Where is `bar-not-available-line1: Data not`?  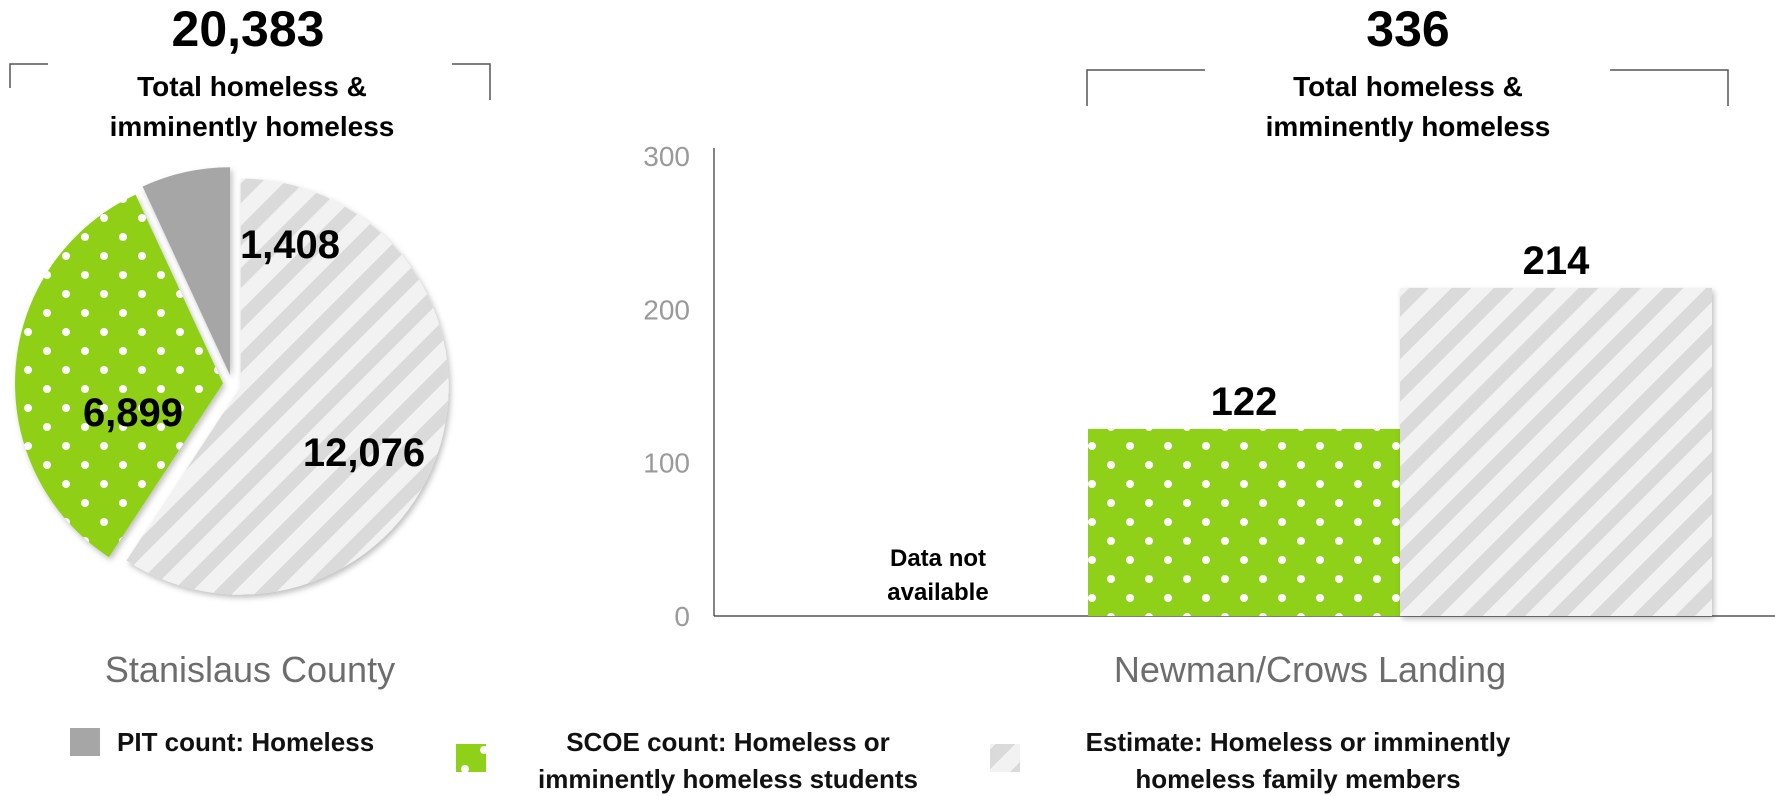 bar-not-available-line1: Data not is located at coordinates (938, 558).